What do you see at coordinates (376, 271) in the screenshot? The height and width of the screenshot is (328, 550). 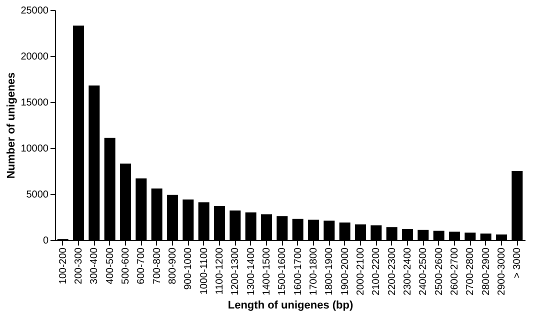 I see `x-tick-label: 2100-2200` at bounding box center [376, 271].